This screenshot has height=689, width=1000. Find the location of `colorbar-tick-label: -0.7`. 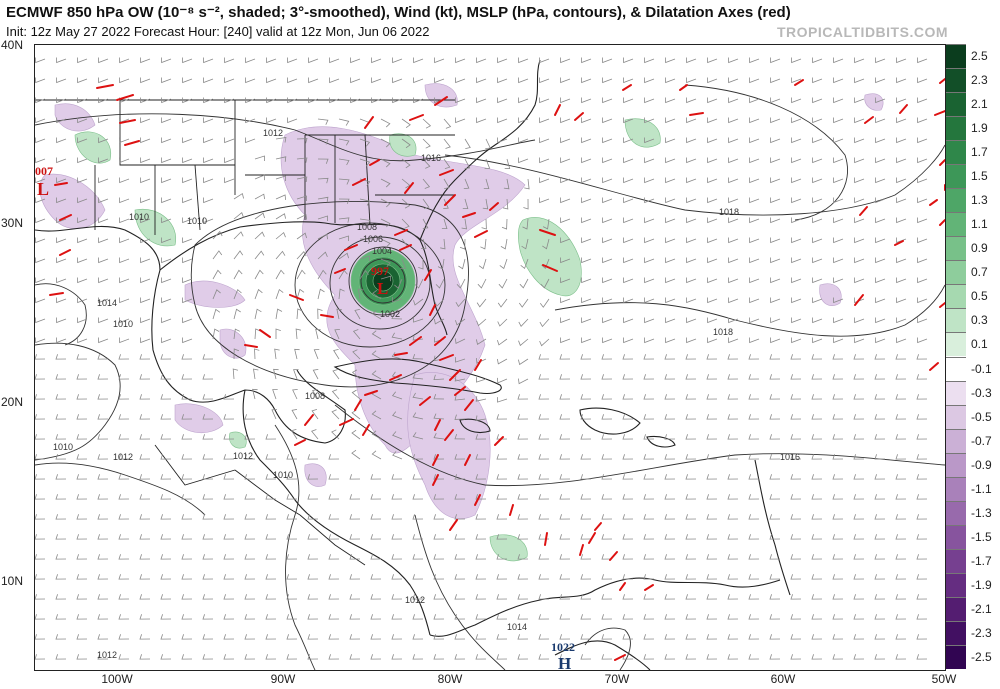

colorbar-tick-label: -0.7 is located at coordinates (981, 440).